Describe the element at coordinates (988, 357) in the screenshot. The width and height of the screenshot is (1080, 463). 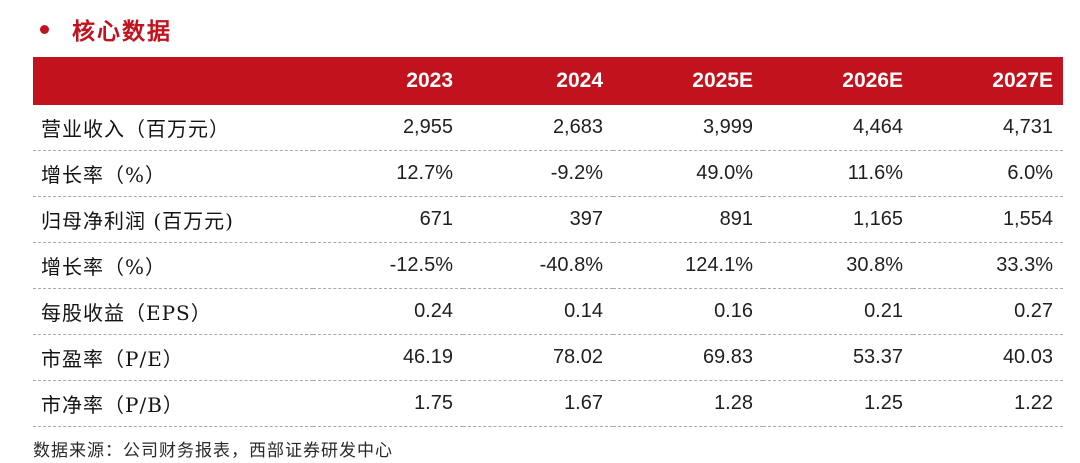
I see `cell-value: 40.03` at that location.